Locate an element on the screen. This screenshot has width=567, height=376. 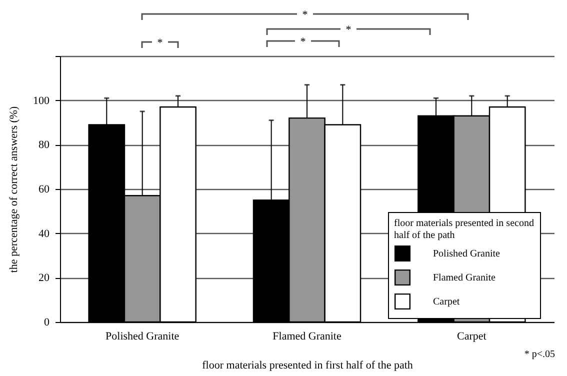
text: * p<.05 is located at coordinates (539, 354).